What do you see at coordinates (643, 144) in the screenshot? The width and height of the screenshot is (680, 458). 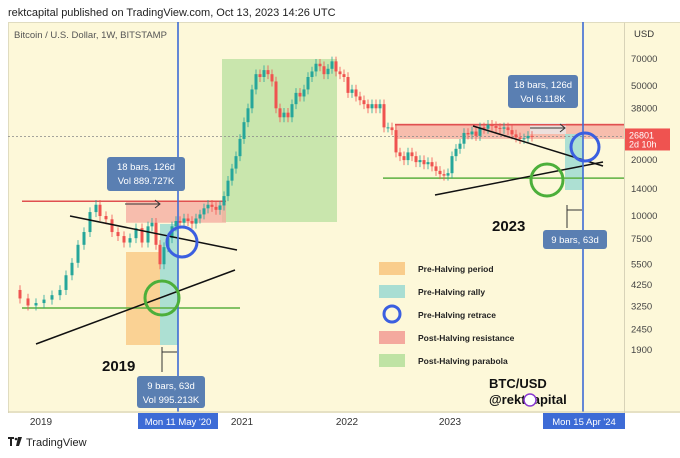 I see `price-badge-countdown: 2d 10h` at bounding box center [643, 144].